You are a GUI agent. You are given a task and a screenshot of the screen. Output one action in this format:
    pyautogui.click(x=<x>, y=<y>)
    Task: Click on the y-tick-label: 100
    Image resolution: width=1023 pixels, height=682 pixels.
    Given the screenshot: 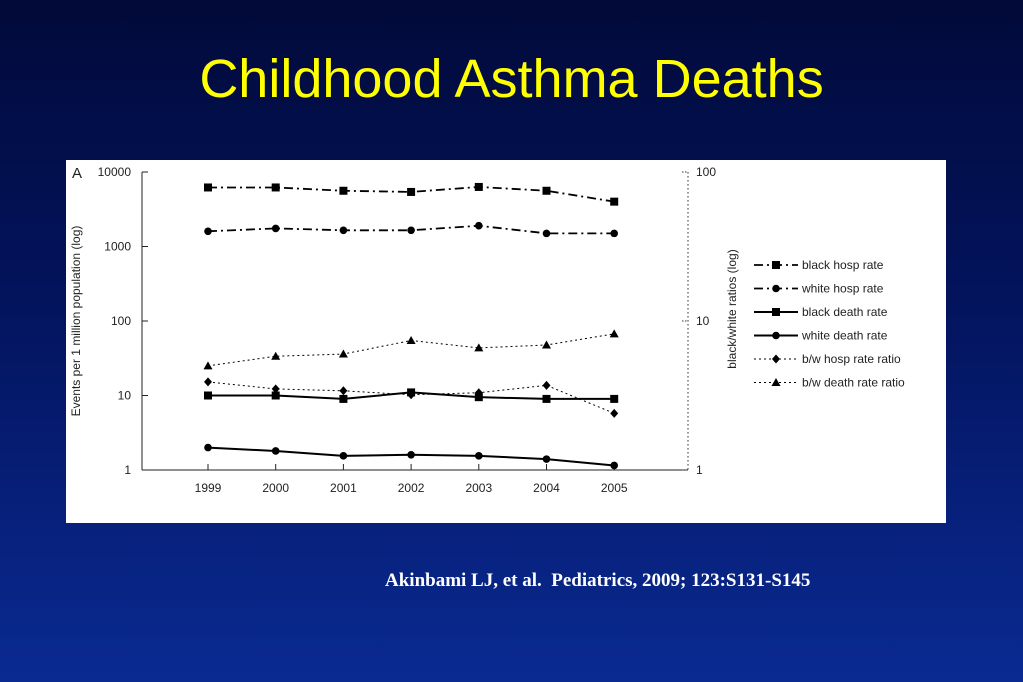 What is the action you would take?
    pyautogui.click(x=121, y=321)
    